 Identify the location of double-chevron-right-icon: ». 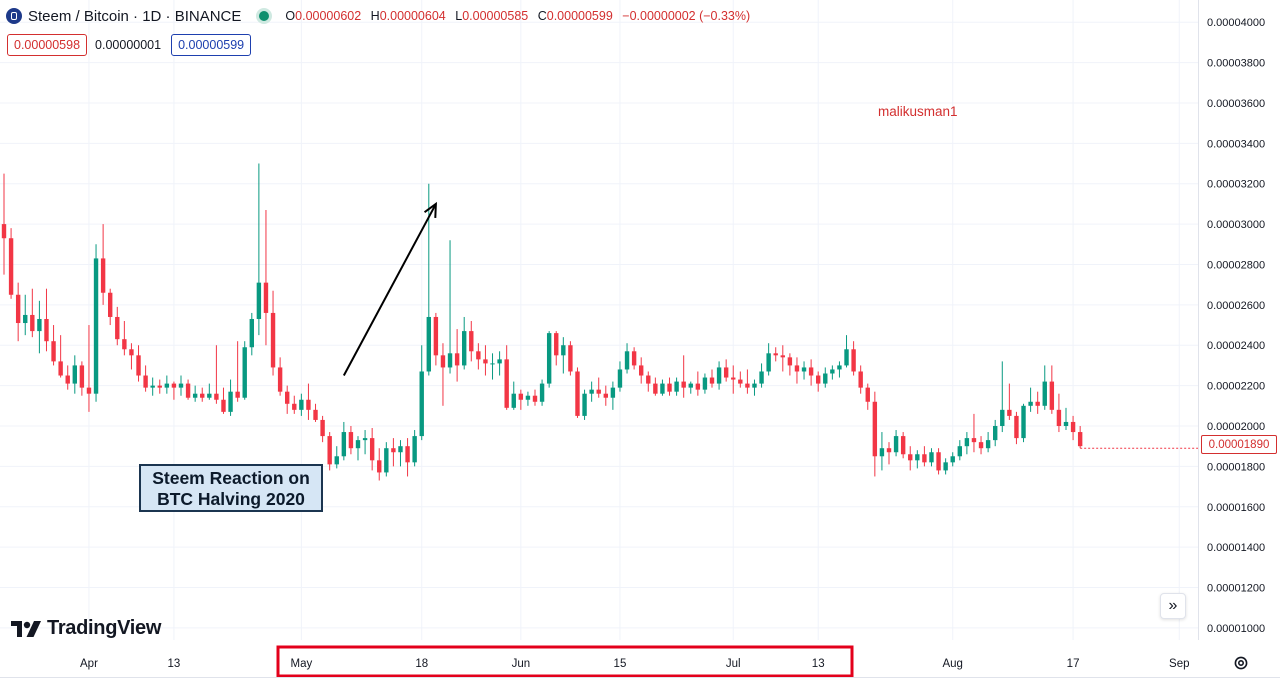
(1173, 605).